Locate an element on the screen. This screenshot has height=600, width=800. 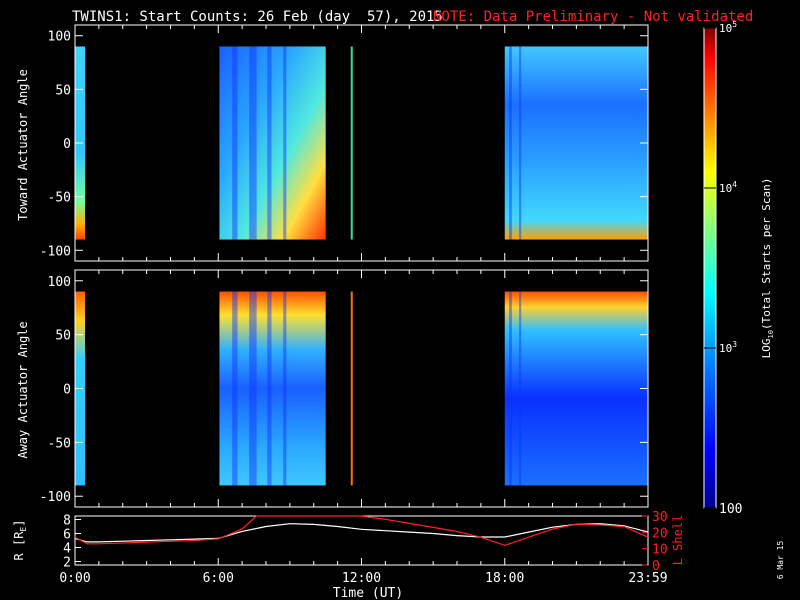
lshell-series-line is located at coordinates (361, 531).